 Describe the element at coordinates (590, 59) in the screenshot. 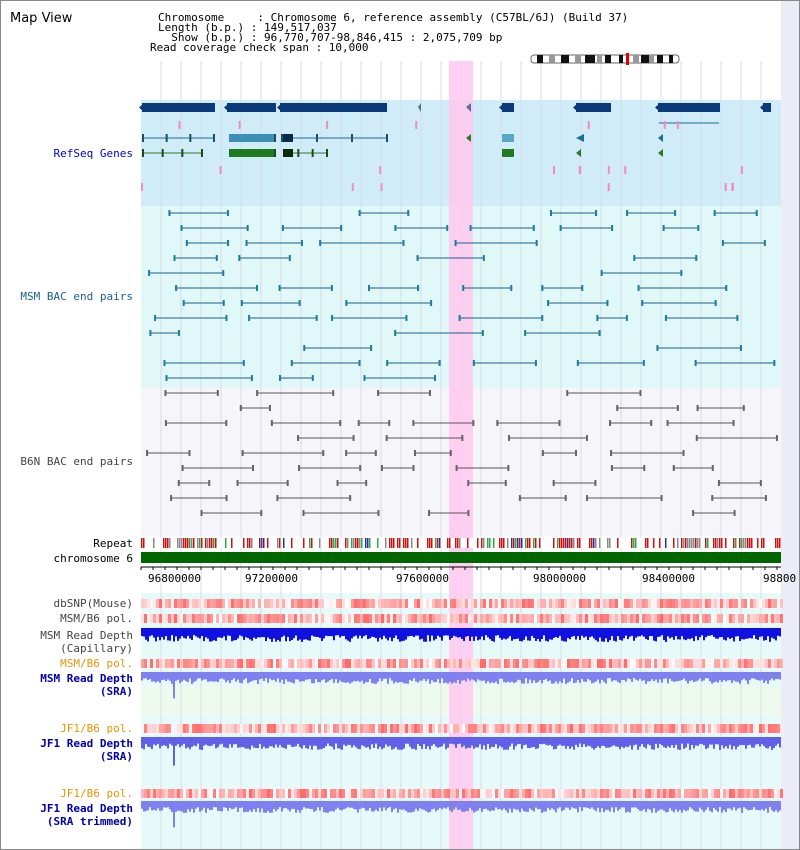

I see `ideogram-band` at that location.